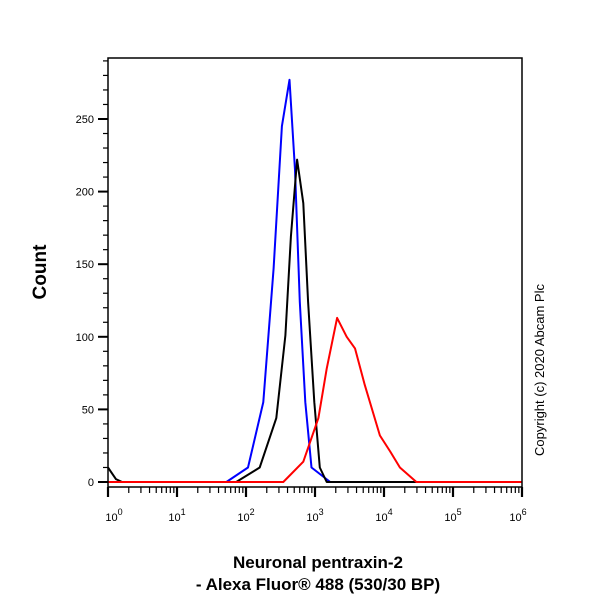 This screenshot has height=600, width=600. Describe the element at coordinates (539, 370) in the screenshot. I see `copyright-annotation: Copyright (c) 2020 Abcam Plc` at that location.